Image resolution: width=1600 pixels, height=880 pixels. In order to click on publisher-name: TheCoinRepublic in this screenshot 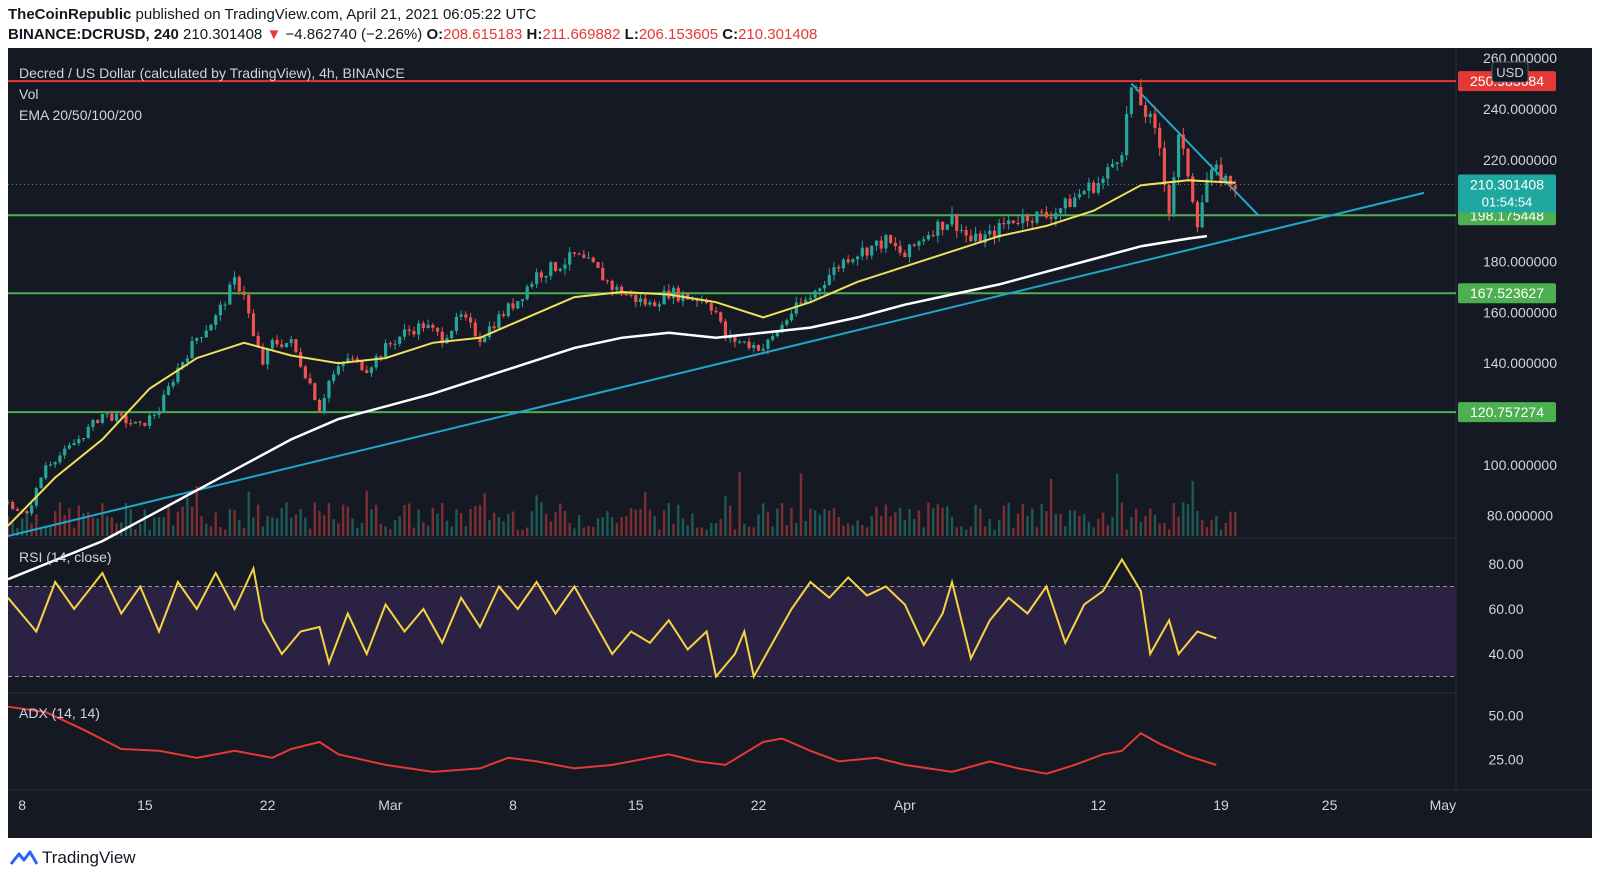, I will do `click(70, 14)`.